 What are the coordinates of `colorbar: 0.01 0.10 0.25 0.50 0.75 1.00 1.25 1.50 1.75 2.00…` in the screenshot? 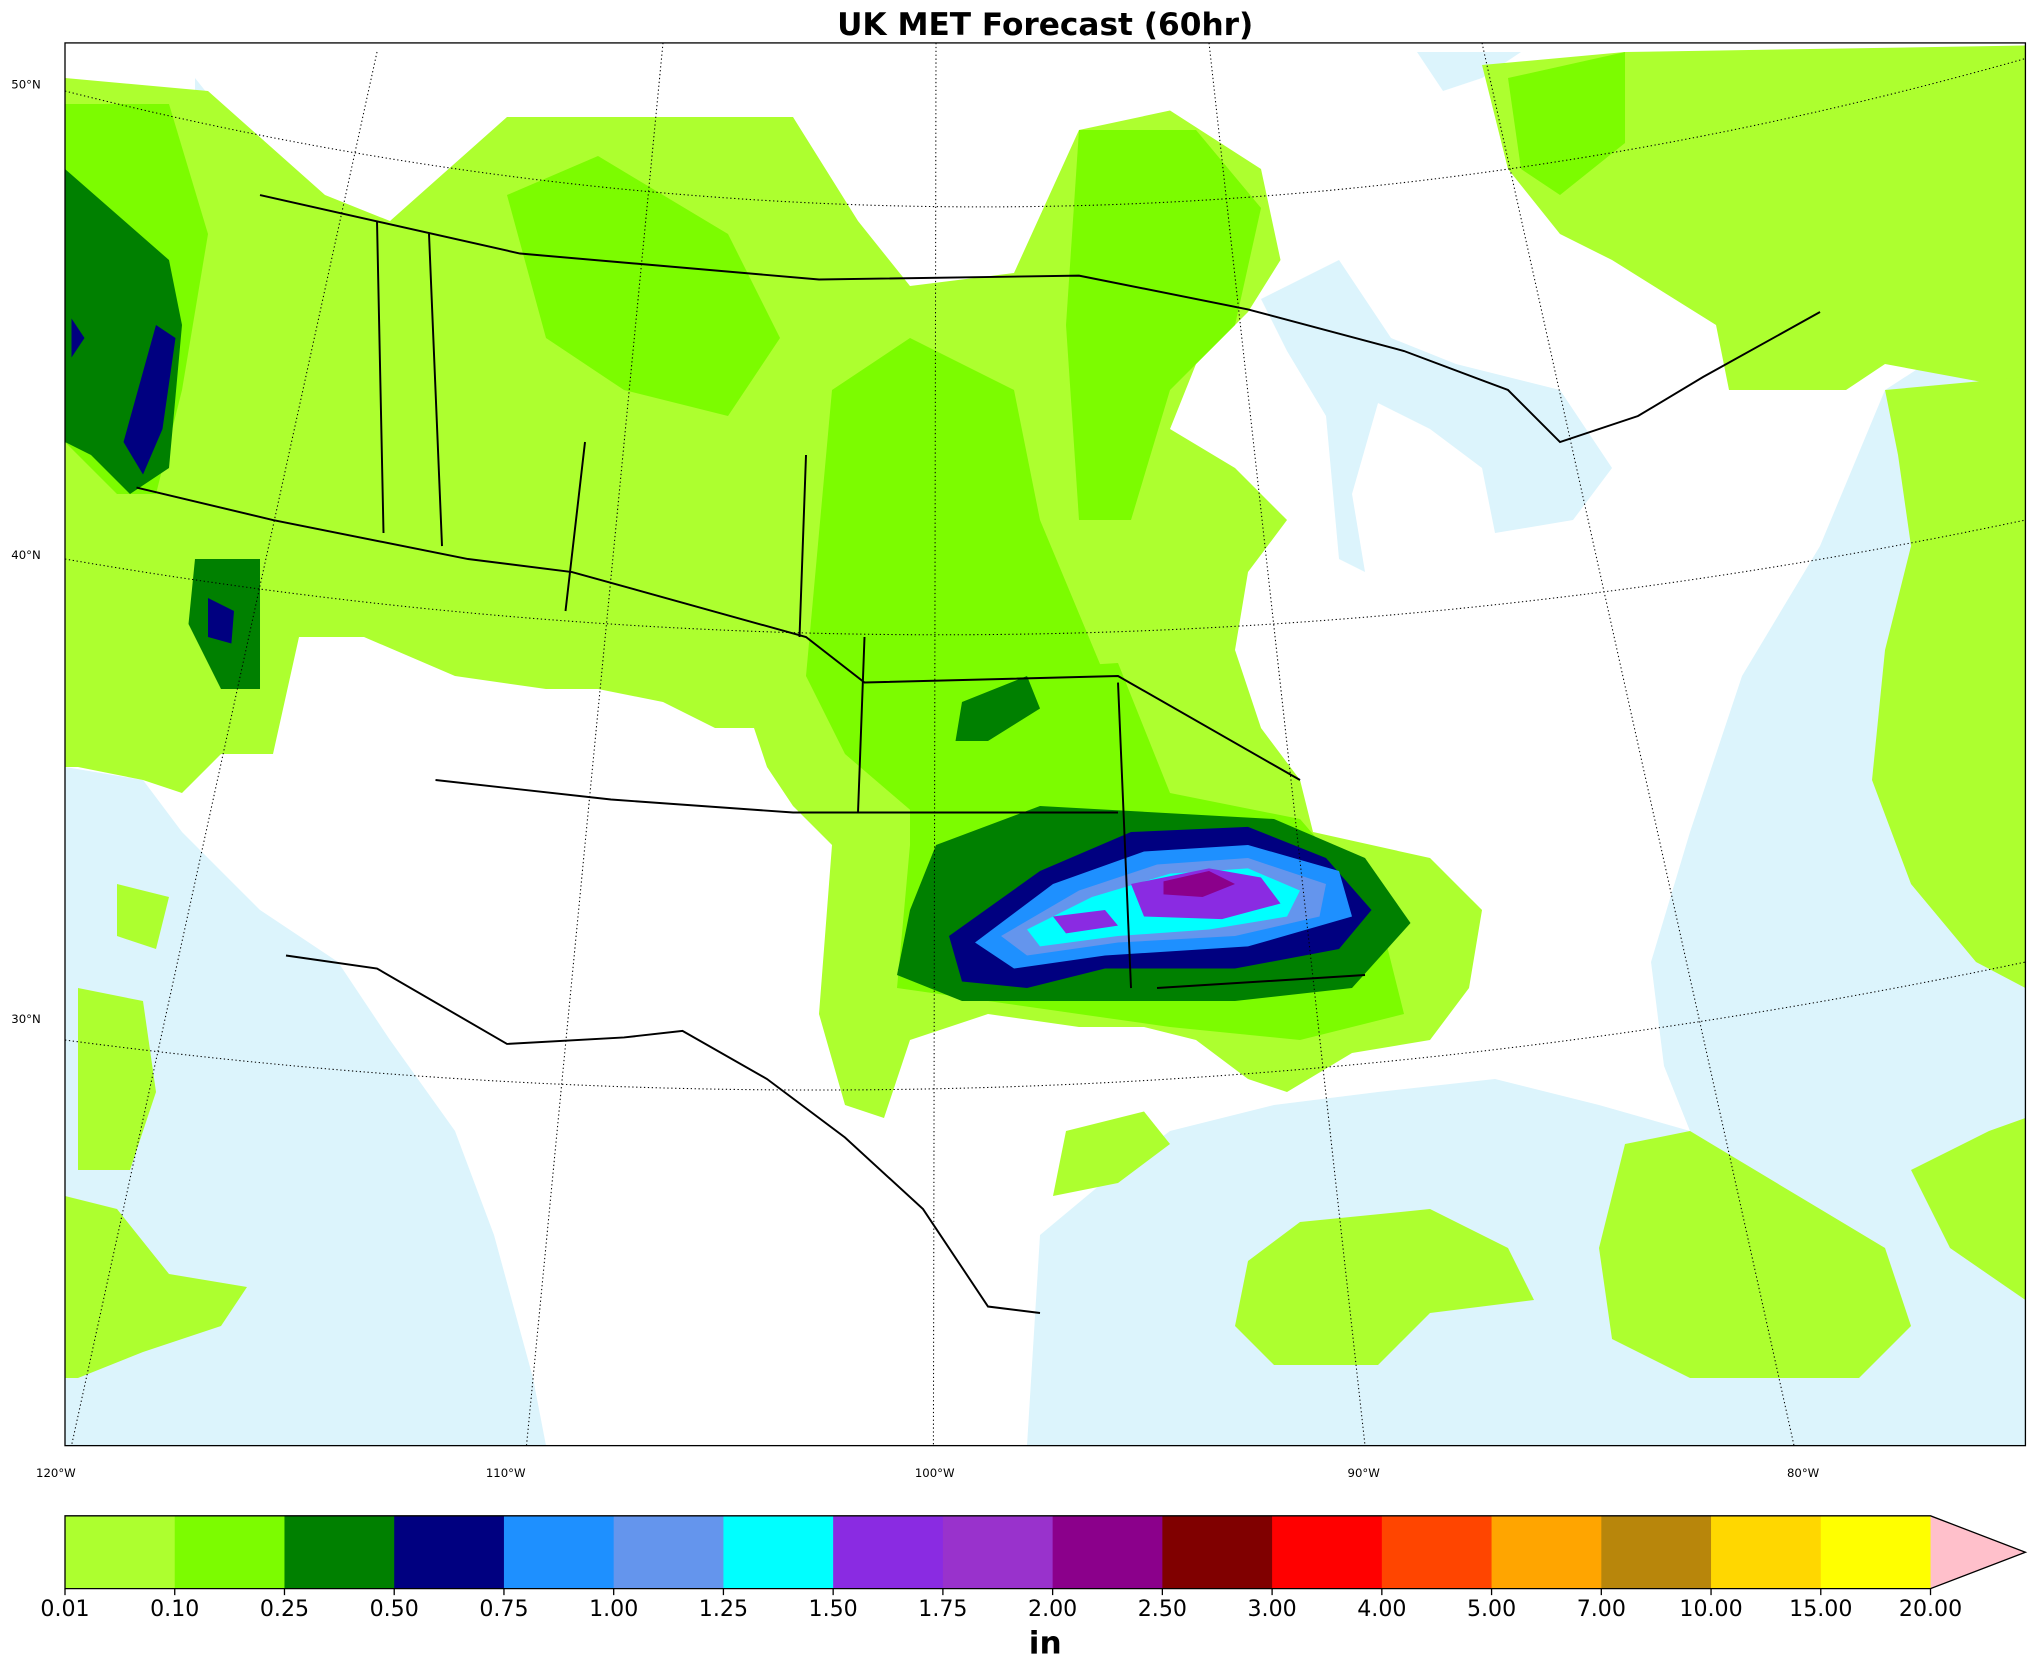 It's located at (1034, 1568).